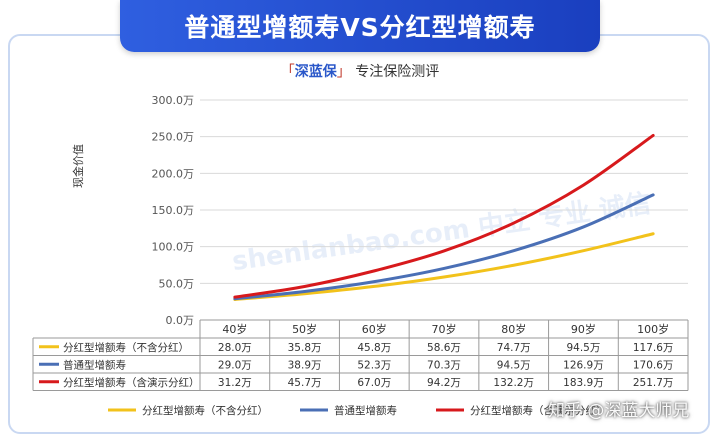 This screenshot has height=439, width=720. I want to click on x-tick-label: 80岁, so click(513, 329).